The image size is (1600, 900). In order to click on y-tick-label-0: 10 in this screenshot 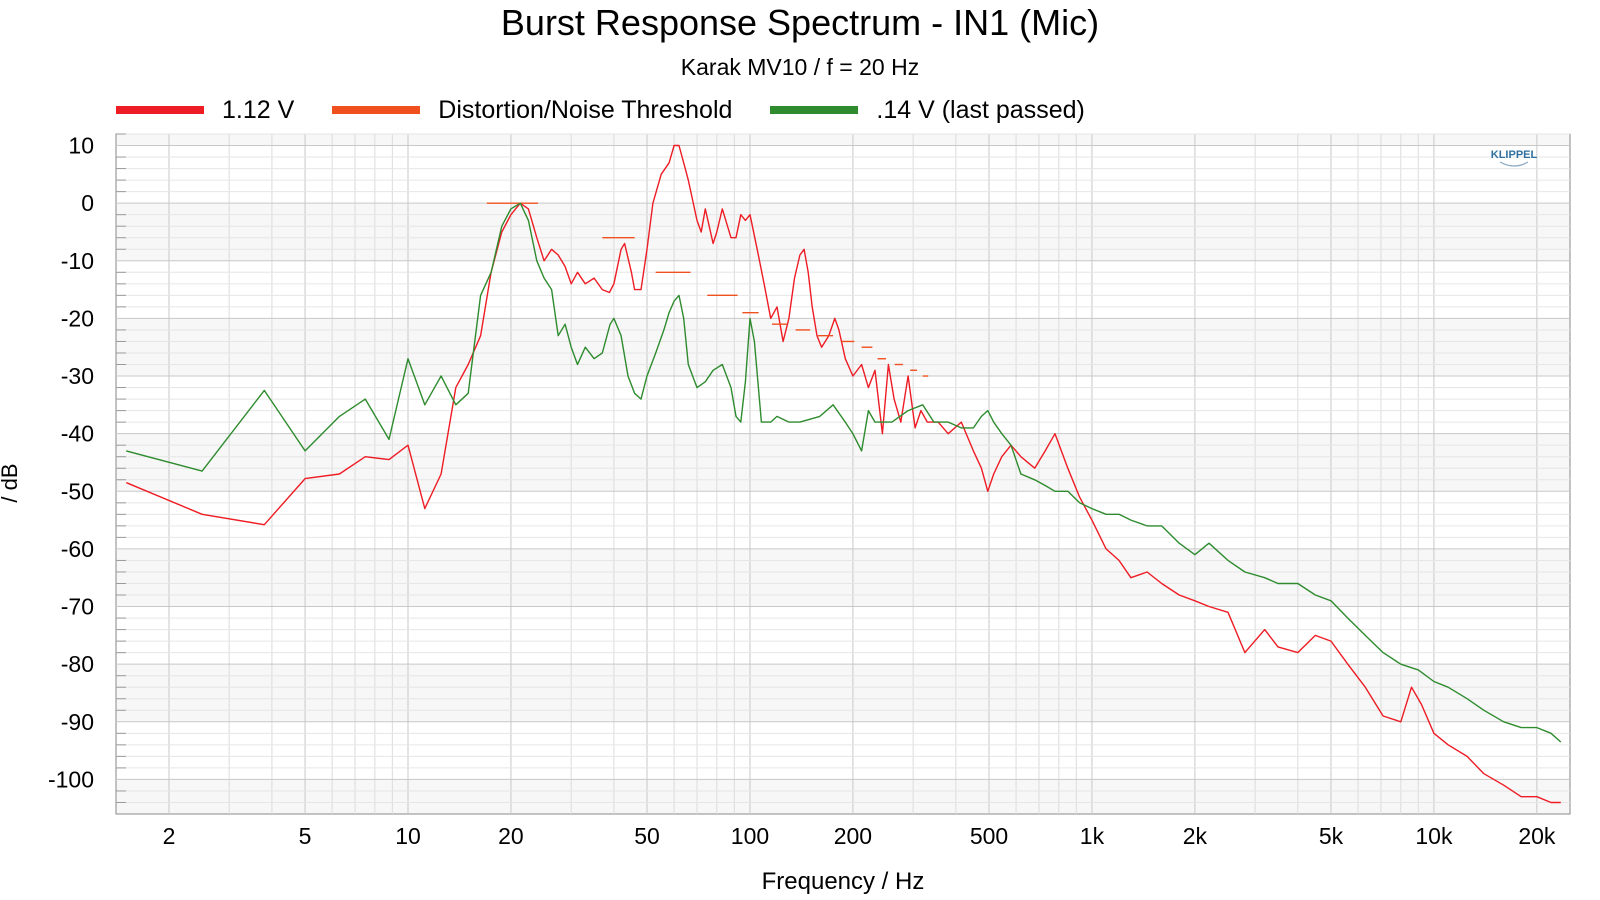, I will do `click(81, 146)`.